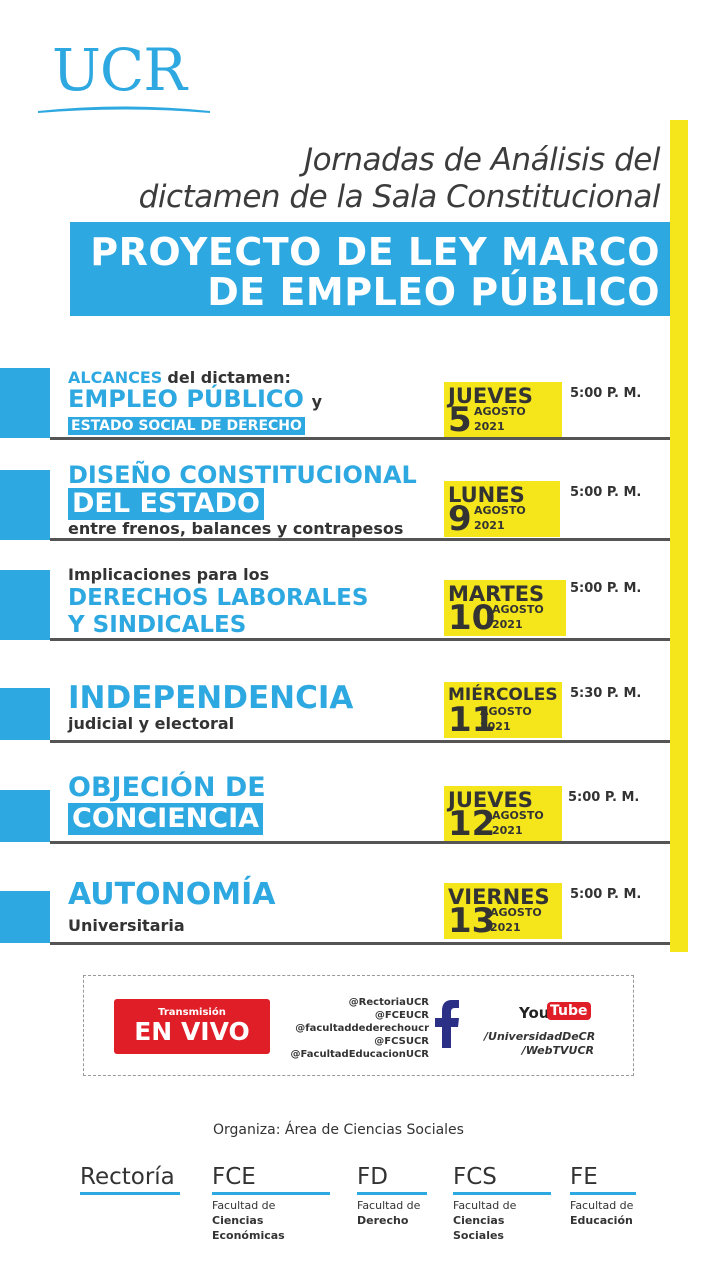  What do you see at coordinates (503, 695) in the screenshot?
I see `date-day: MIÉRCOLES` at bounding box center [503, 695].